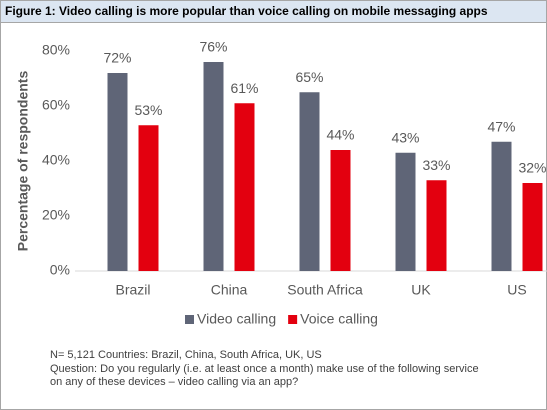  What do you see at coordinates (213, 47) in the screenshot?
I see `value-label: 76%` at bounding box center [213, 47].